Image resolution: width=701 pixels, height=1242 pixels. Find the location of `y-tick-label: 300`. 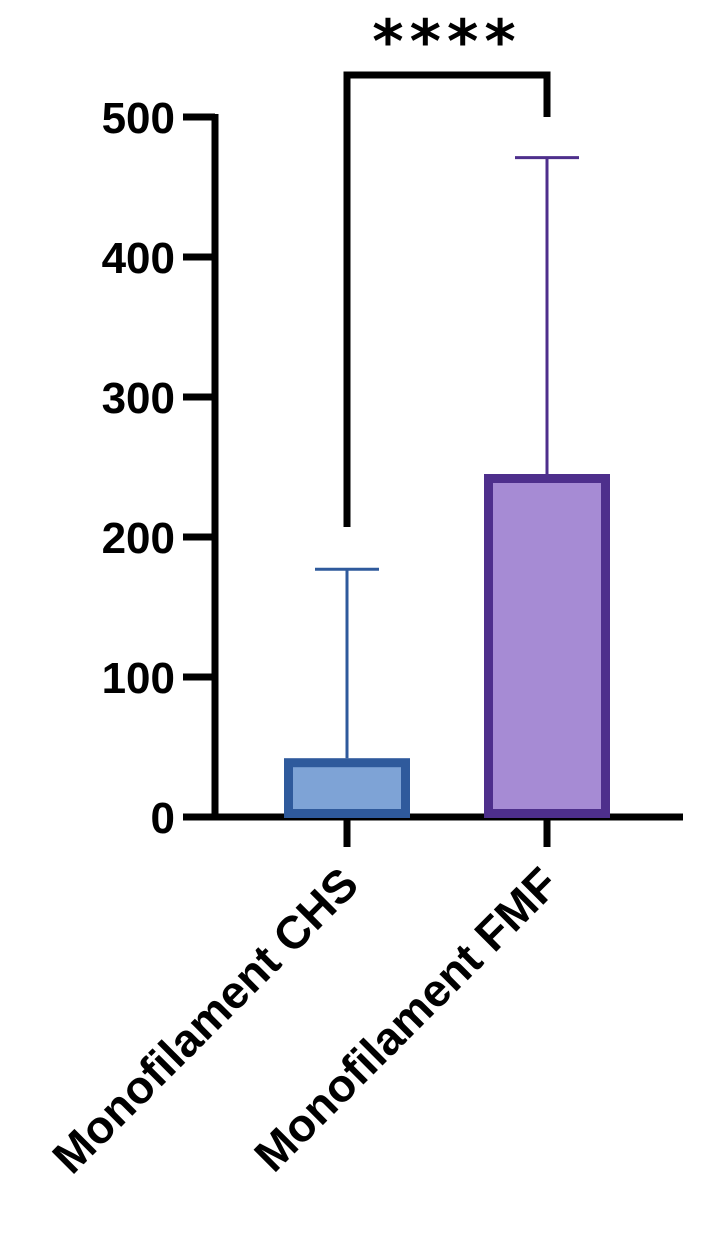

y-tick-label: 300 is located at coordinates (138, 398).